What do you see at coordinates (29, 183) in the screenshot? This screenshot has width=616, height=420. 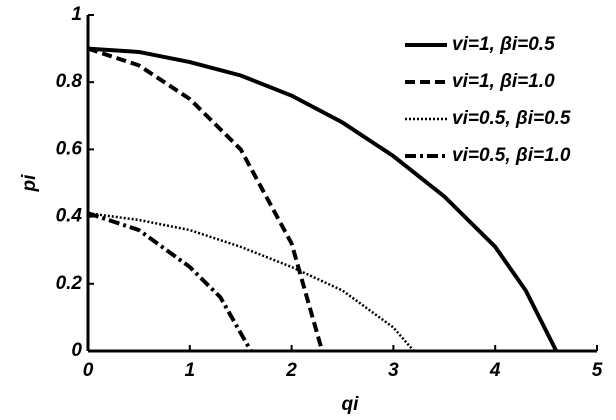 I see `y-axis-label: pi` at bounding box center [29, 183].